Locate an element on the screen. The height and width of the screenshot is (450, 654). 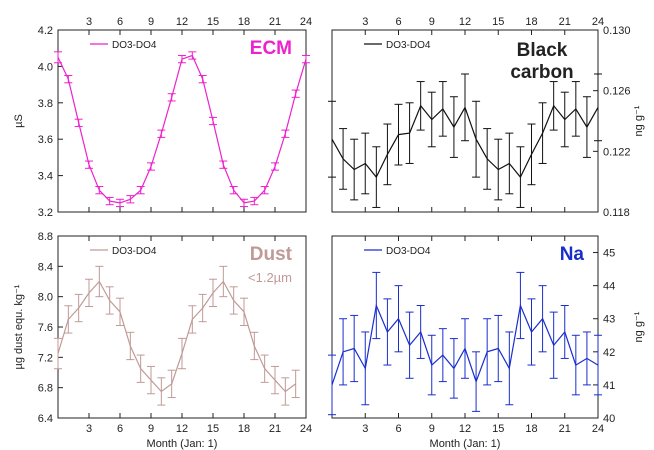
na-ytick-label: 42 is located at coordinates (609, 353).